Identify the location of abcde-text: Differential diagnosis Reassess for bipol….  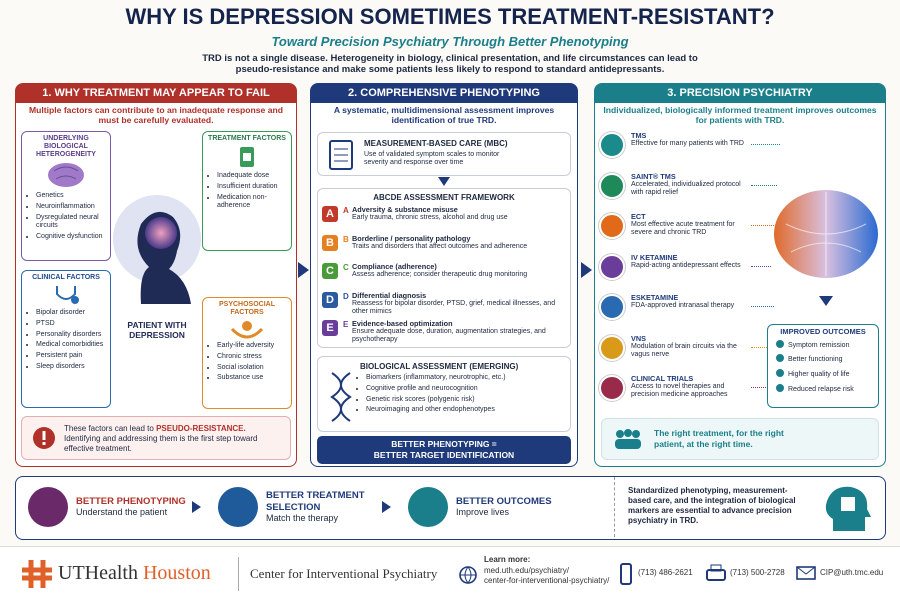
(459, 303).